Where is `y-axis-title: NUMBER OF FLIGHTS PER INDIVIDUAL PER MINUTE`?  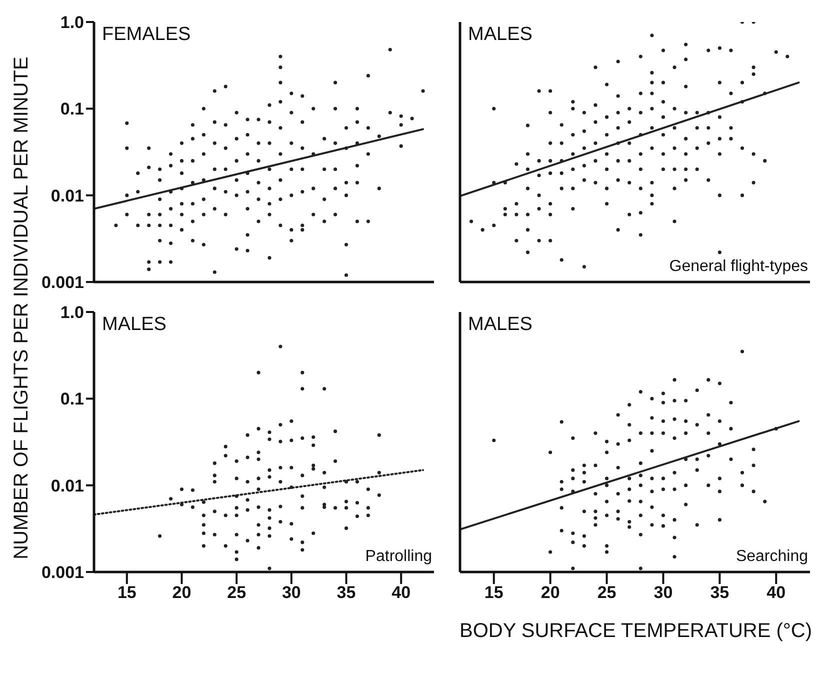
y-axis-title: NUMBER OF FLIGHTS PER INDIVIDUAL PER MINUTE is located at coordinates (22, 308).